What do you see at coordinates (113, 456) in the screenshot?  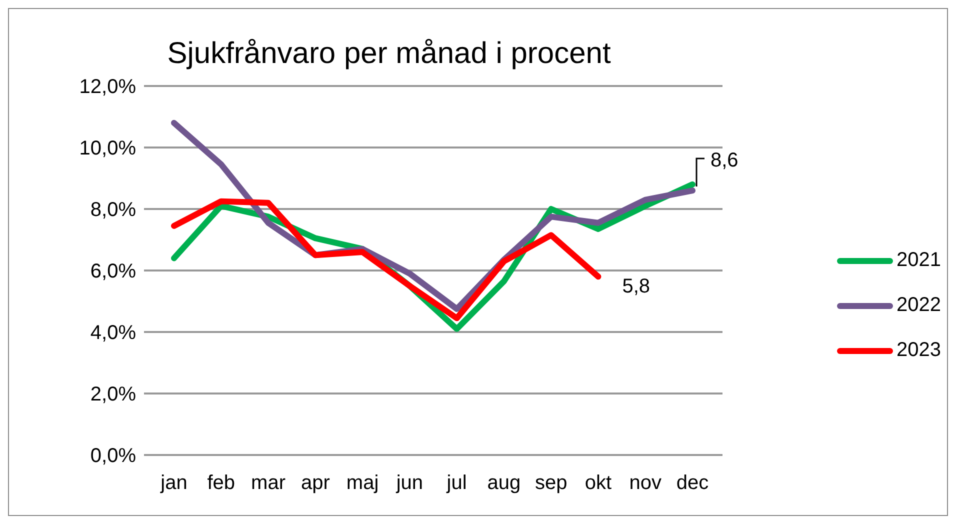 I see `y-tick-label: 0,0%` at bounding box center [113, 456].